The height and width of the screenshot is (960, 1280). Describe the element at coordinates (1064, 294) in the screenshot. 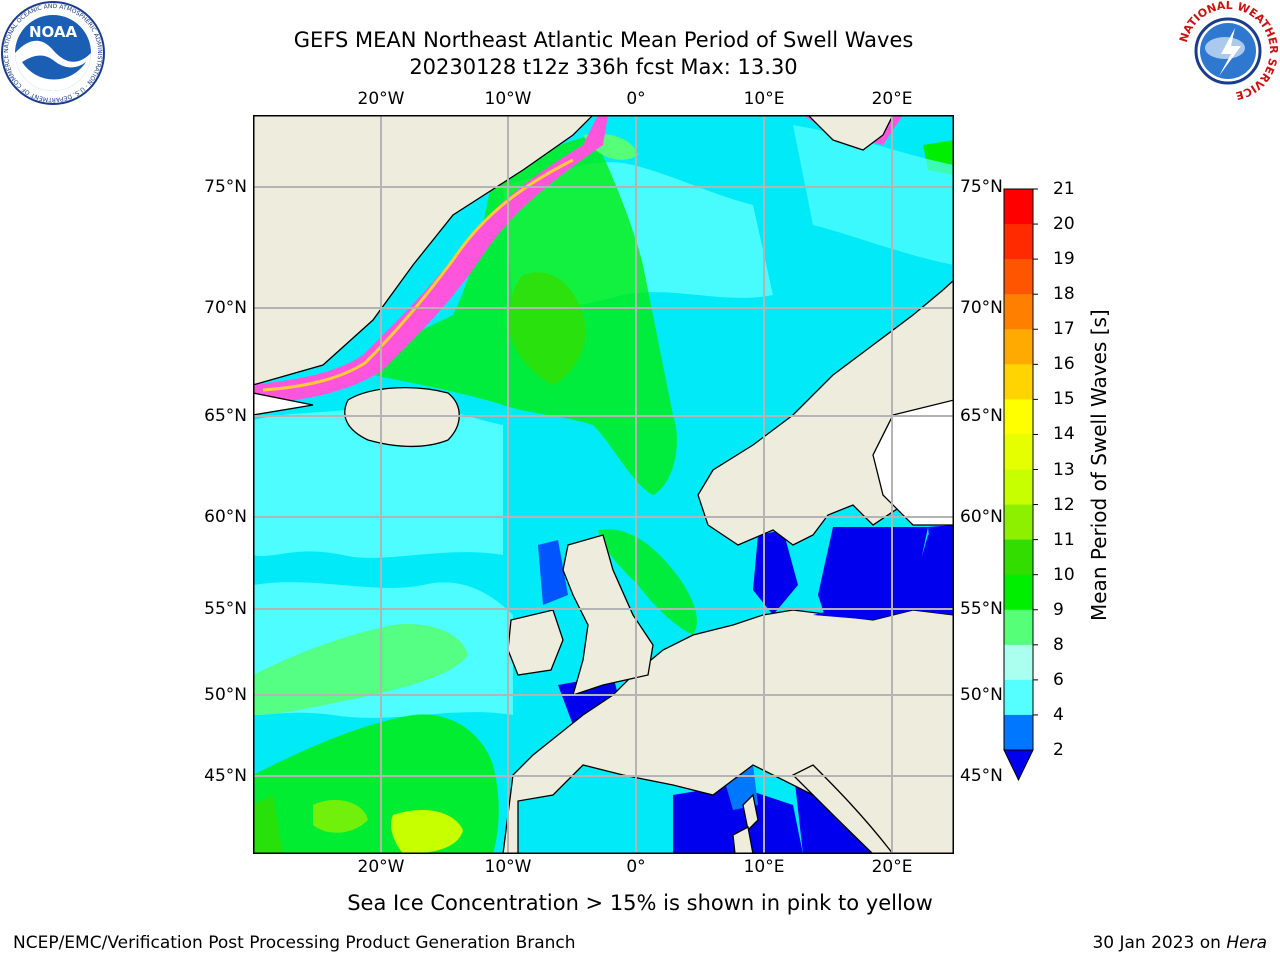

I see `colorbar-label: 18` at that location.